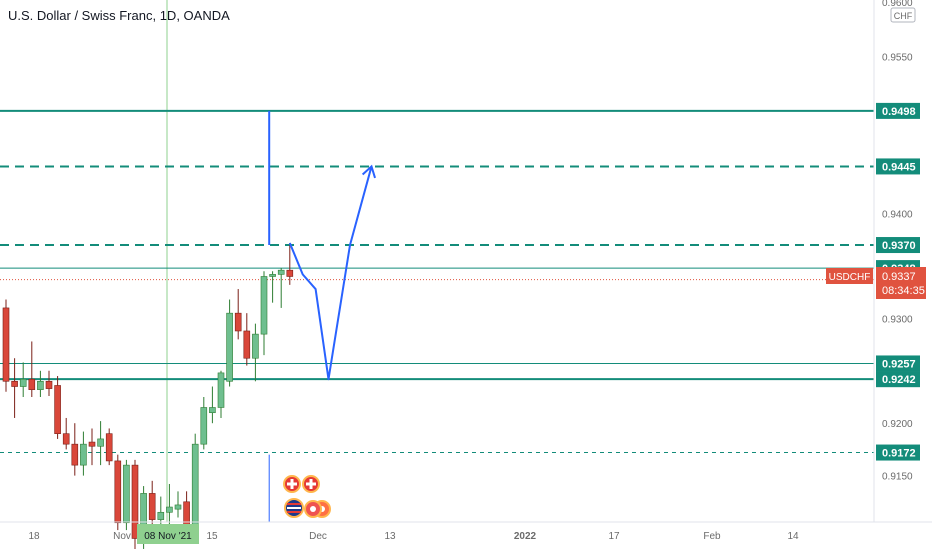 The width and height of the screenshot is (932, 555). What do you see at coordinates (897, 57) in the screenshot?
I see `y-tick-label: 0.9550` at bounding box center [897, 57].